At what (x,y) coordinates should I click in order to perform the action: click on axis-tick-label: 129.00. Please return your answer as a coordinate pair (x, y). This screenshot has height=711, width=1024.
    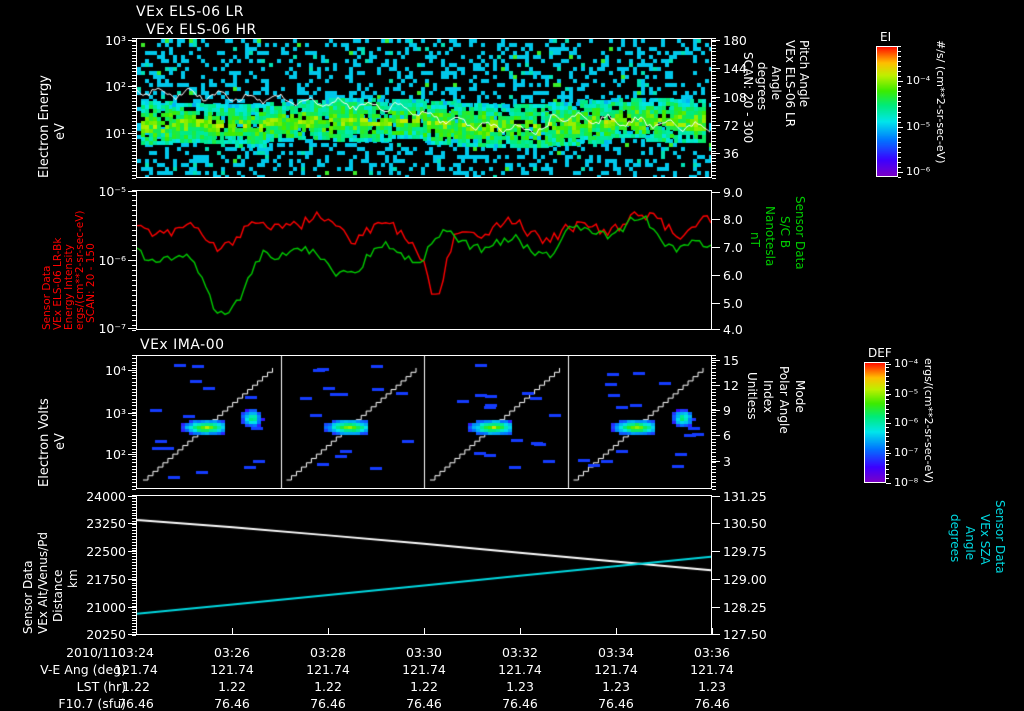
    Looking at the image, I should click on (745, 579).